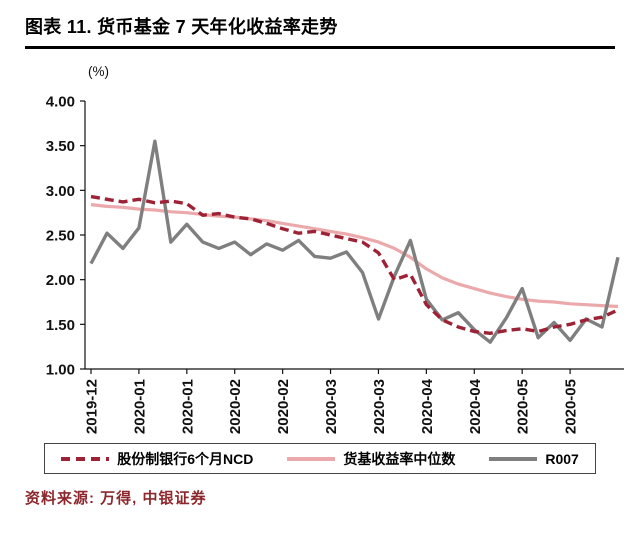  What do you see at coordinates (60, 102) in the screenshot?
I see `y-tick-label: 4.00` at bounding box center [60, 102].